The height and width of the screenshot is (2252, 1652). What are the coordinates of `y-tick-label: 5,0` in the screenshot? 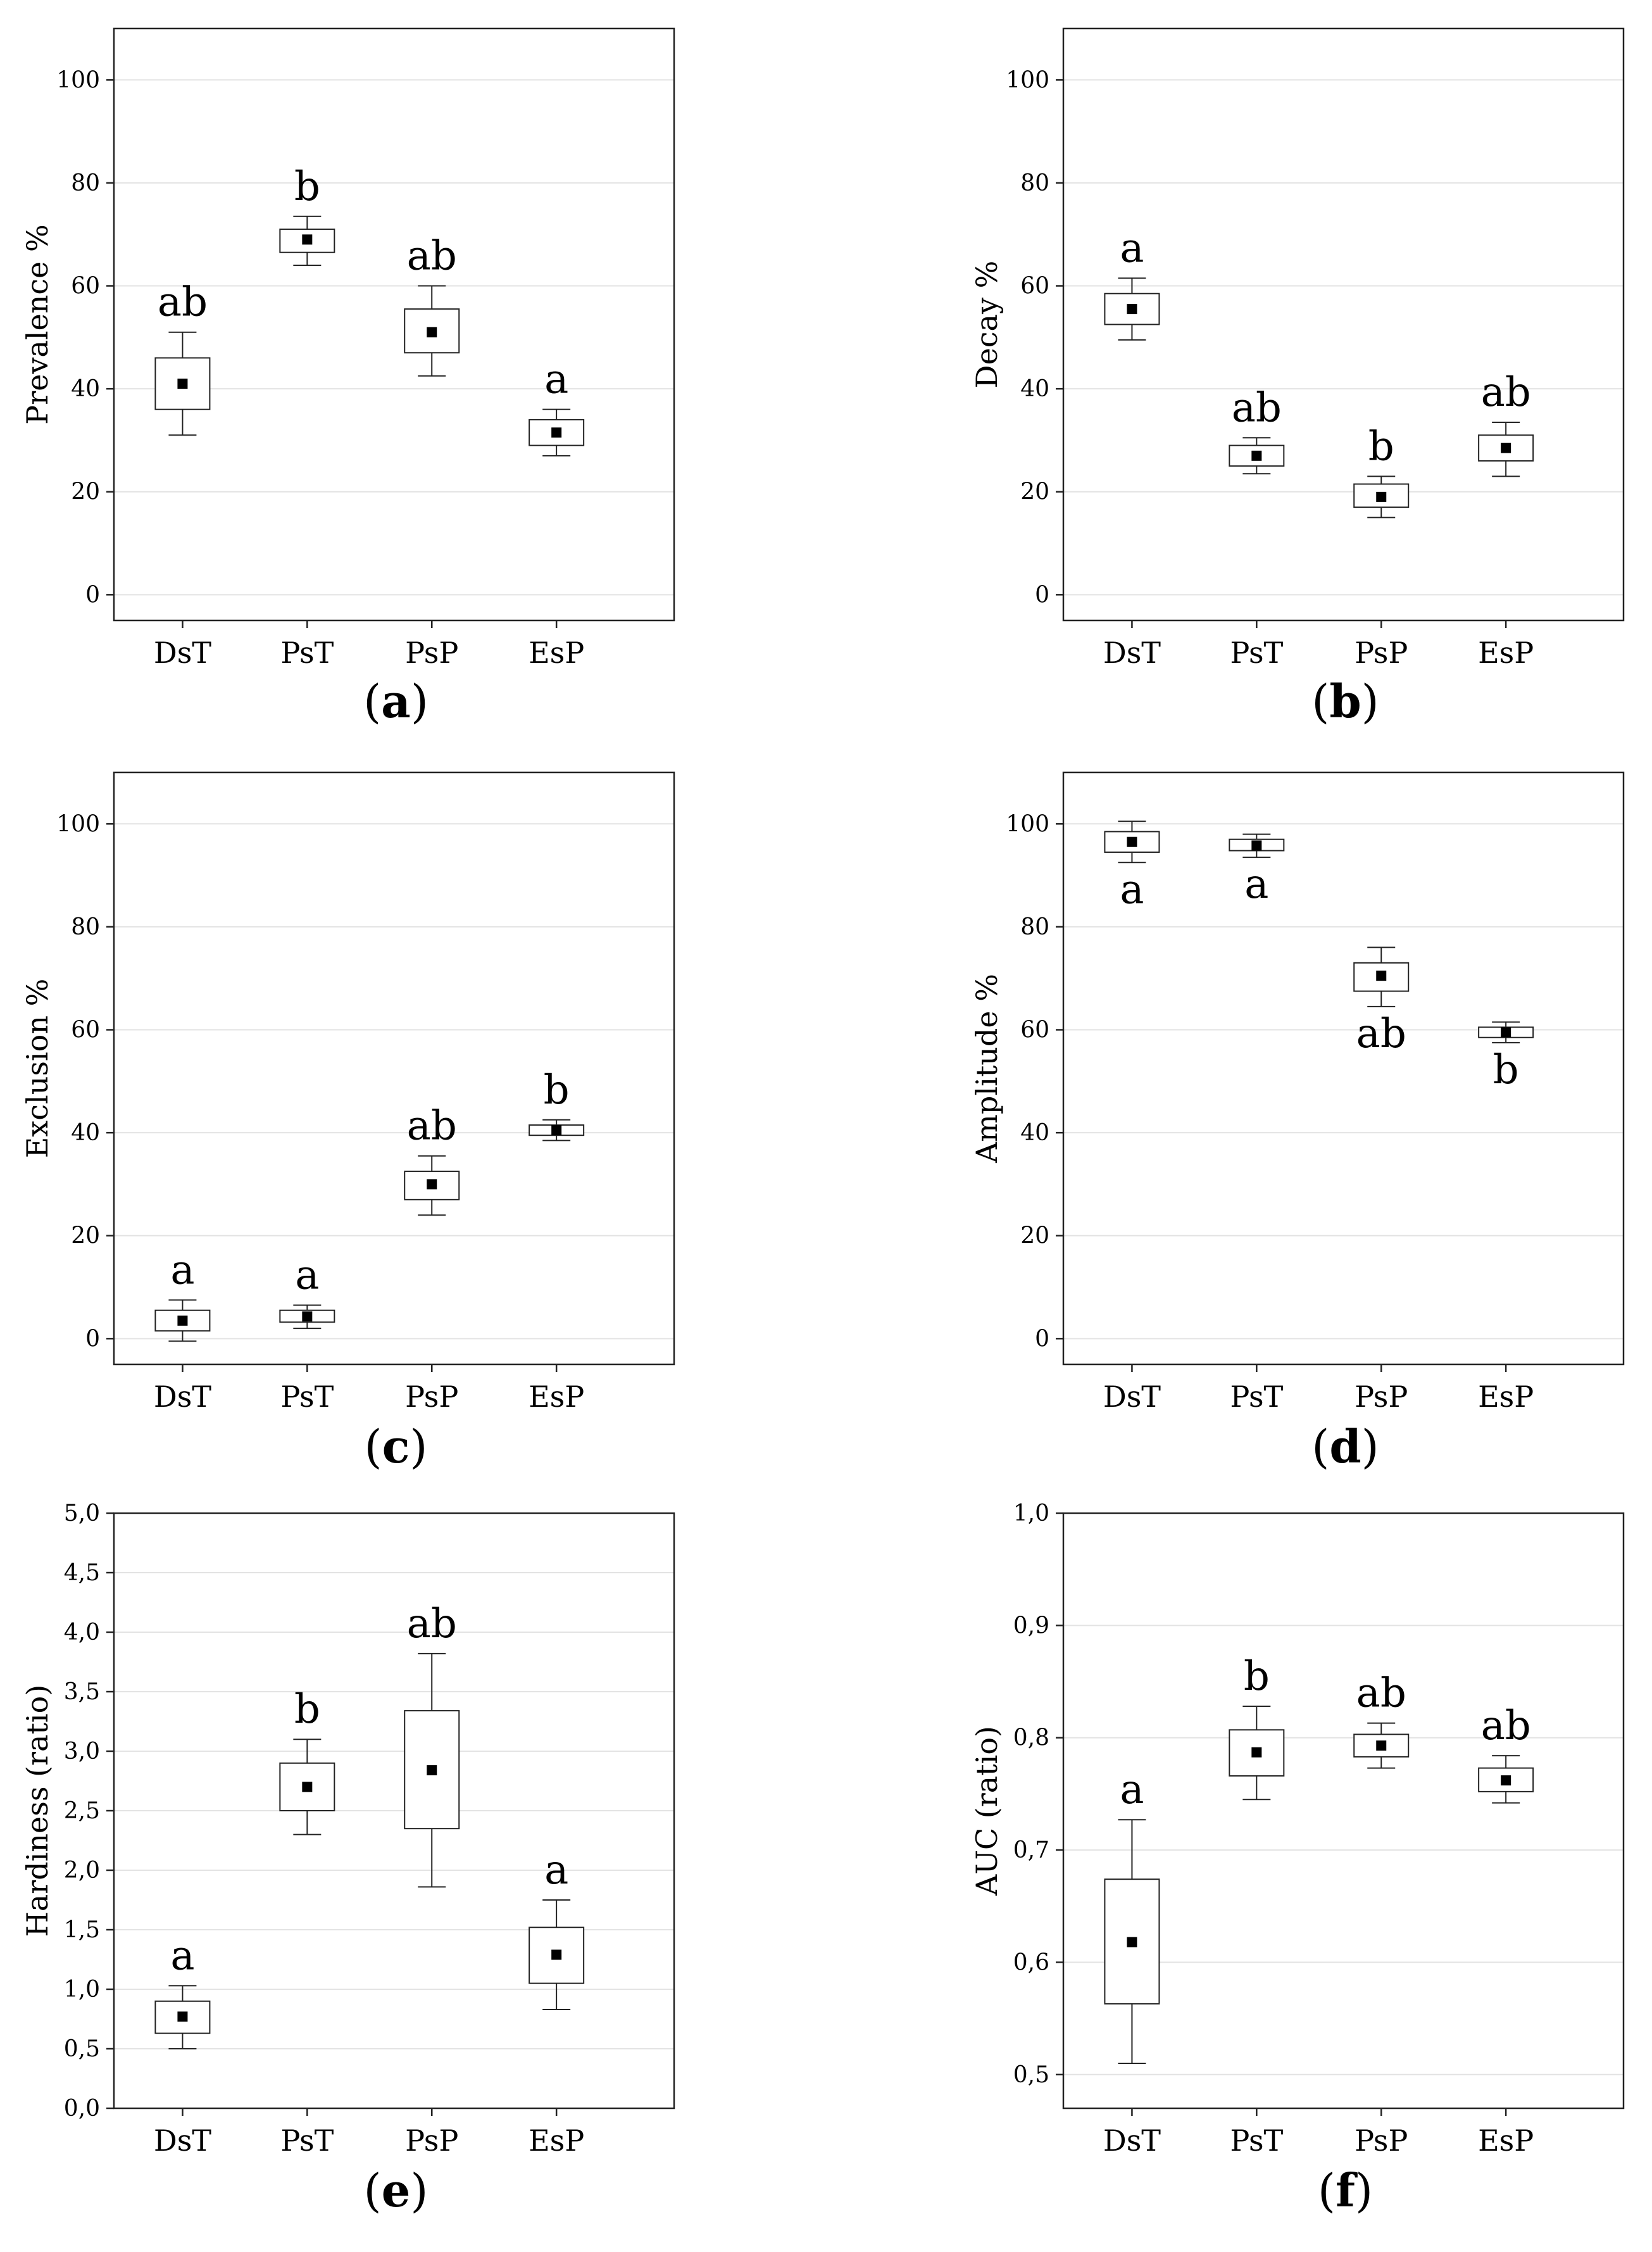 It's located at (82, 1513).